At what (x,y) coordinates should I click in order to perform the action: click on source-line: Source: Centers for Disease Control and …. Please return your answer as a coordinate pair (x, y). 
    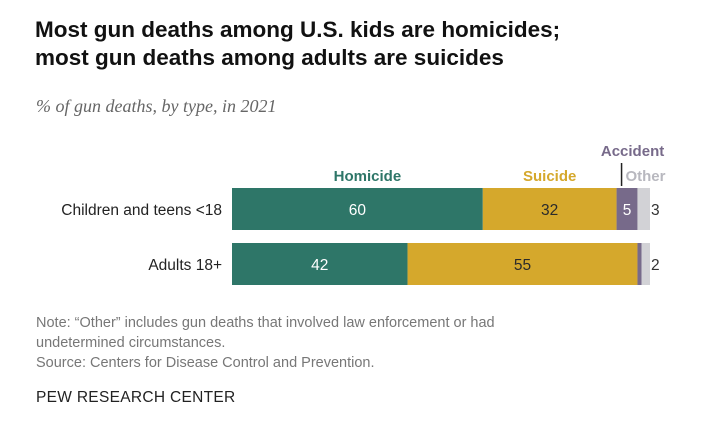
    Looking at the image, I should click on (205, 363).